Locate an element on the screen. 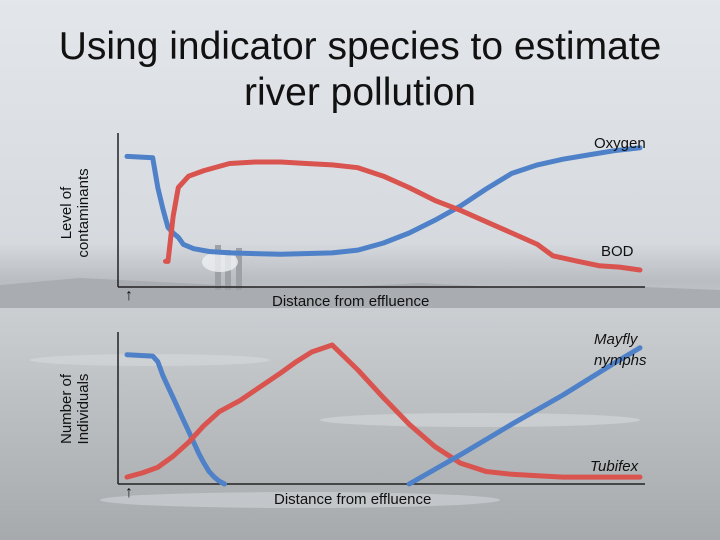 This screenshot has width=720, height=540. chart1-series-0-line is located at coordinates (383, 201).